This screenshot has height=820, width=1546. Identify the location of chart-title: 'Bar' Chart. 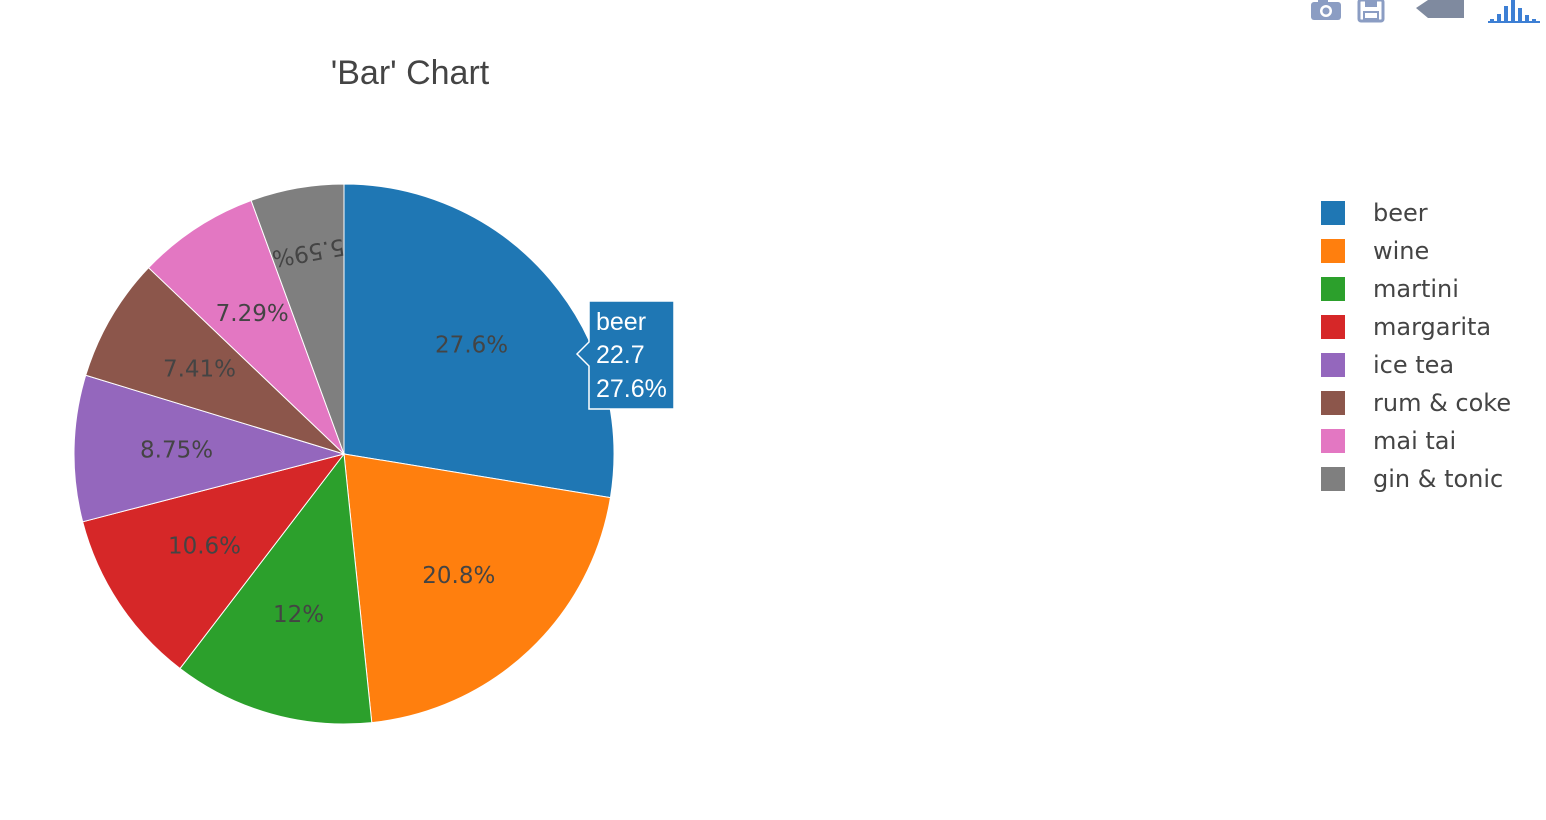
(410, 73).